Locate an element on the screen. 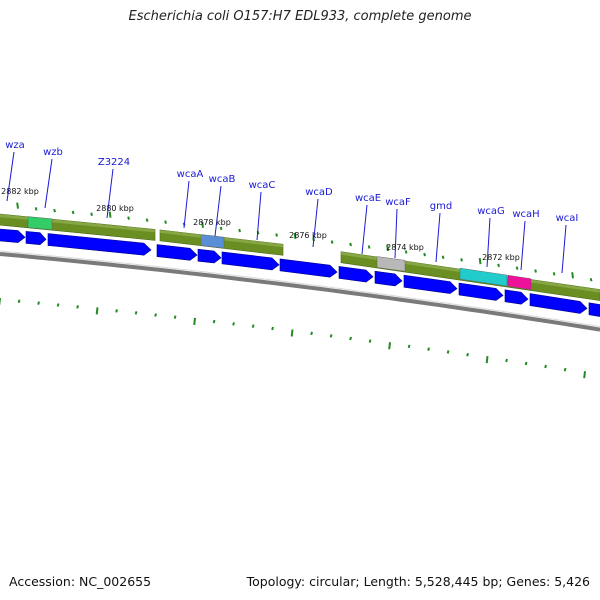 This screenshot has width=600, height=600. position-label: 2876 kbp is located at coordinates (308, 235).